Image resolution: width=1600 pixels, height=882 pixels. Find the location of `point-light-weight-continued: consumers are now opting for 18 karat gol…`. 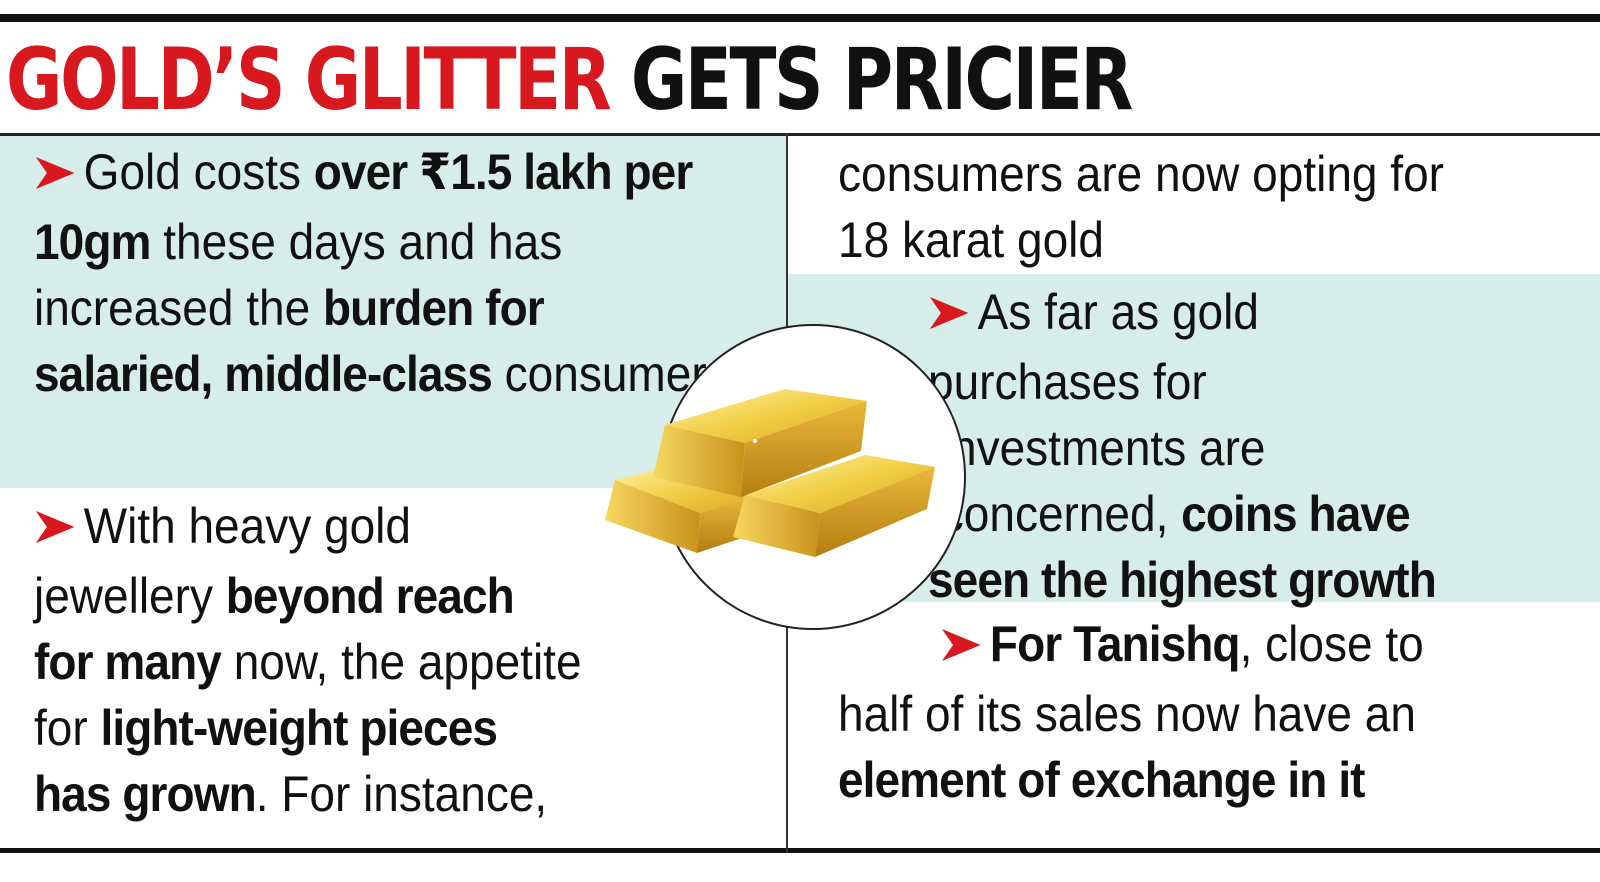

point-light-weight-continued: consumers are now opting for 18 karat gol… is located at coordinates (1141, 207).